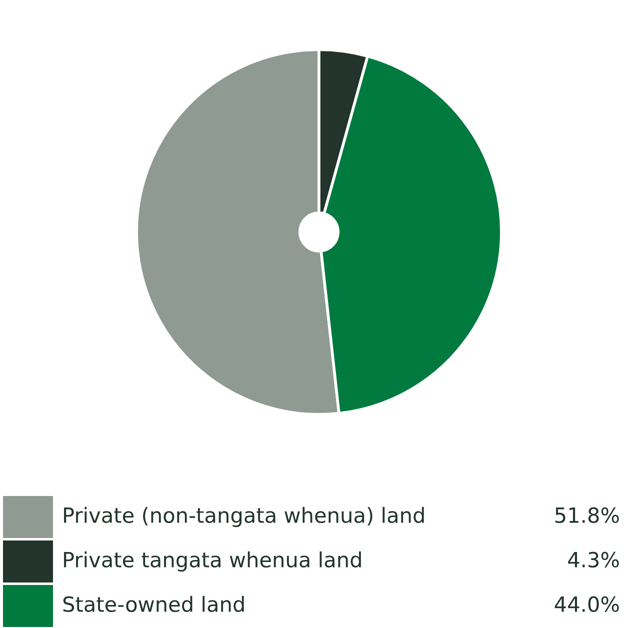 The width and height of the screenshot is (626, 628). I want to click on data-label: 51.8%, so click(587, 515).